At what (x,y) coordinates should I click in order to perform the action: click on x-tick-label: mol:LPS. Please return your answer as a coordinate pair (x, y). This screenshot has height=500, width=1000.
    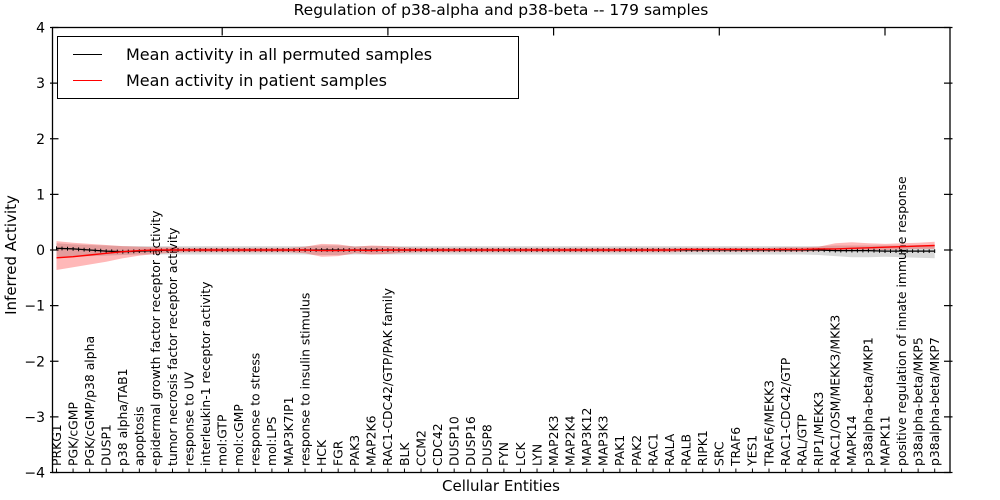
    Looking at the image, I should click on (271, 441).